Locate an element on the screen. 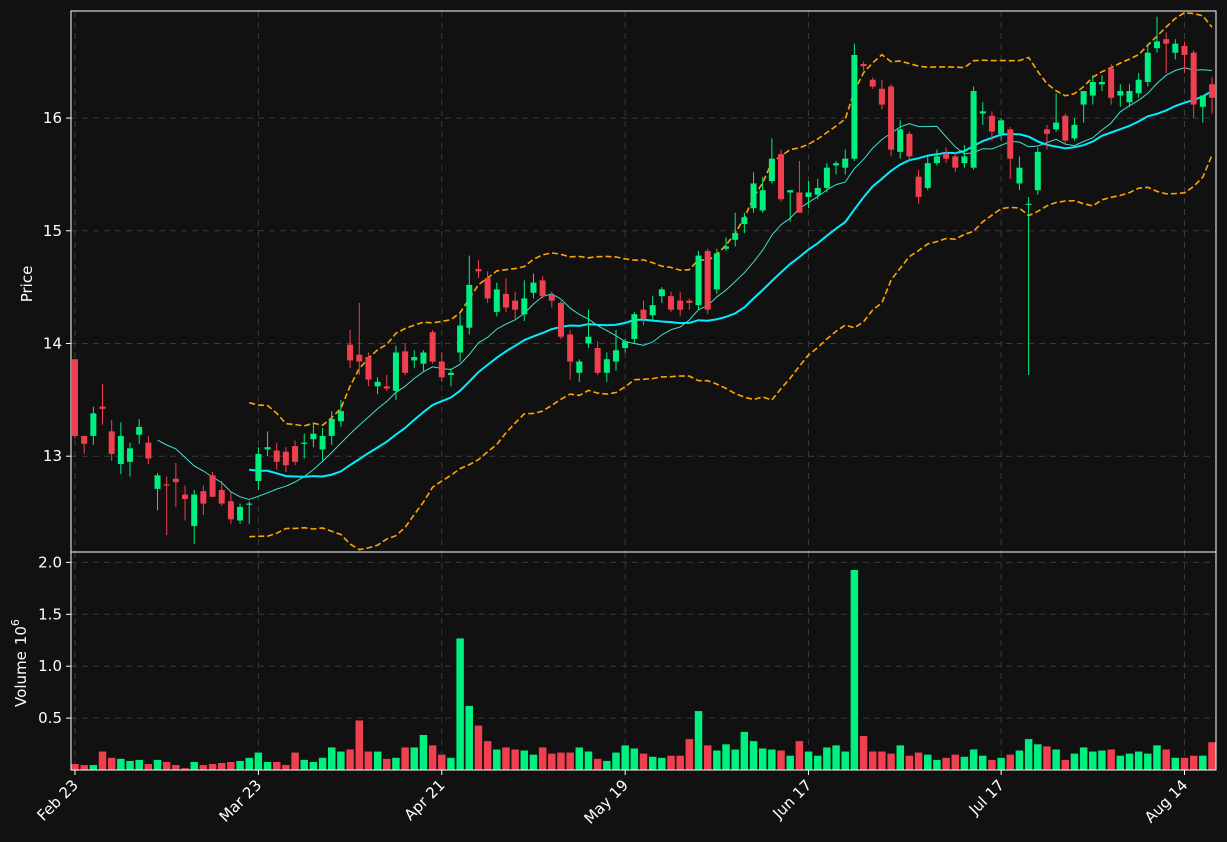  volume-tick-label: 1.0 is located at coordinates (50, 666).